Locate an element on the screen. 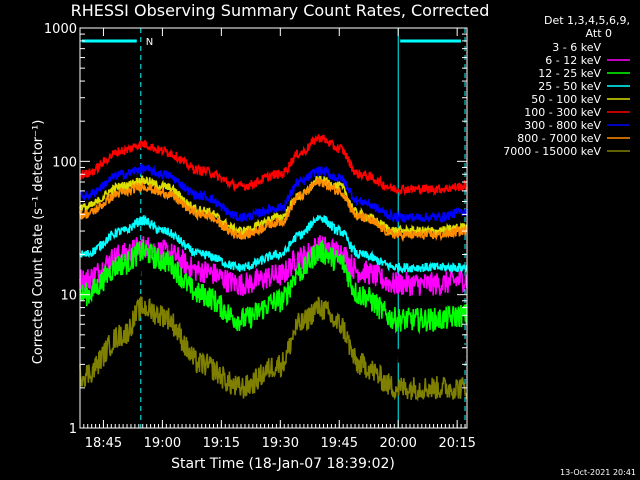 This screenshot has width=640, height=480. legend-label-2: 6 - 12 keV is located at coordinates (573, 60).